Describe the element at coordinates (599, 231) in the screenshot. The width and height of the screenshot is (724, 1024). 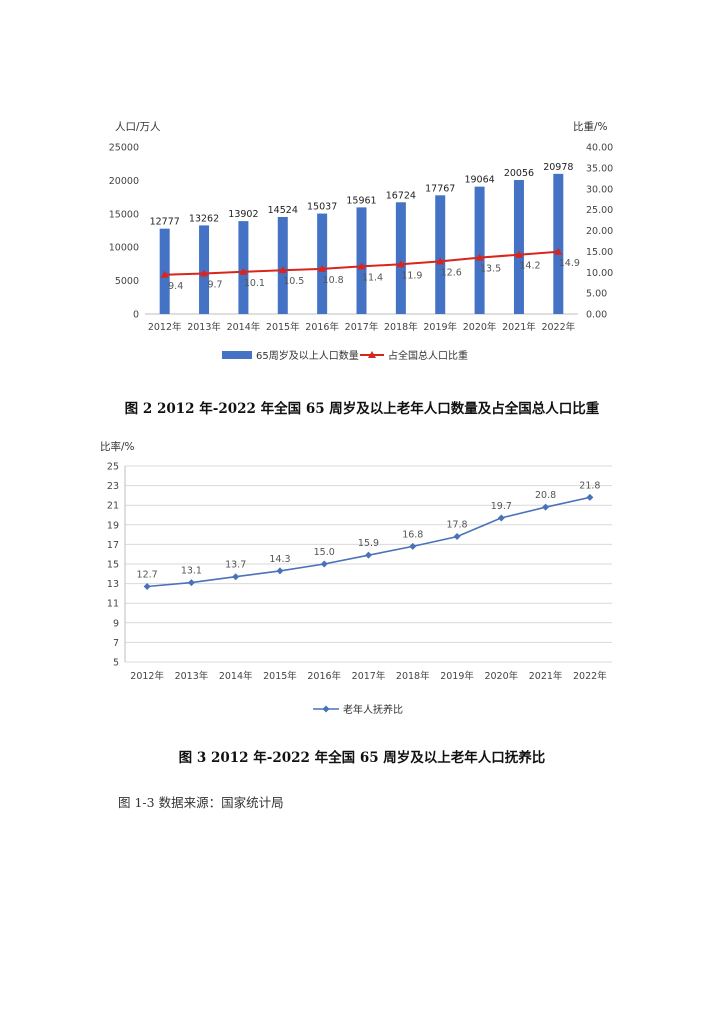
I see `right-tick-label: 20.00` at that location.